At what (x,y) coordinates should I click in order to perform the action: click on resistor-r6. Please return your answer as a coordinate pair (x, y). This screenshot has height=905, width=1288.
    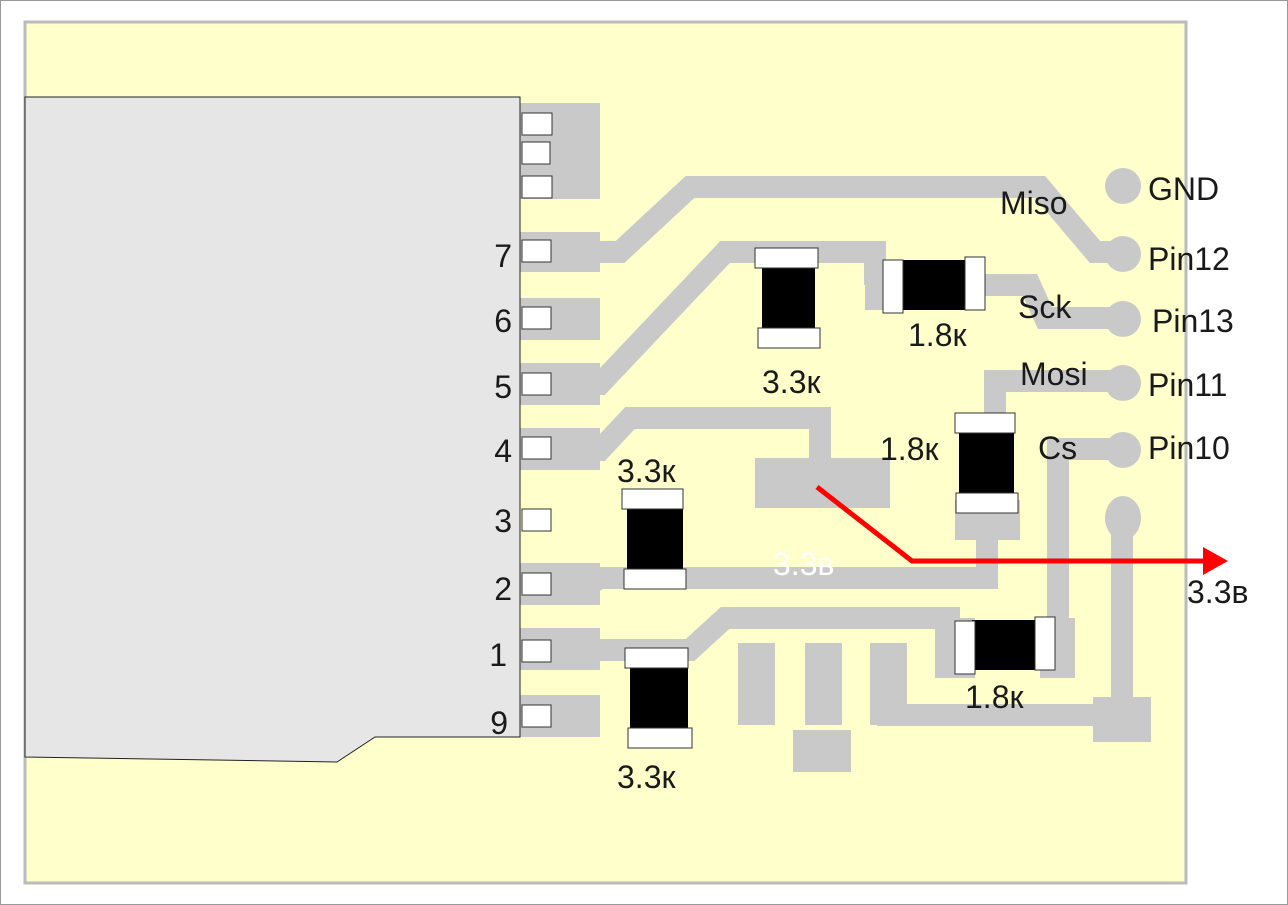
    Looking at the image, I should click on (1005, 645).